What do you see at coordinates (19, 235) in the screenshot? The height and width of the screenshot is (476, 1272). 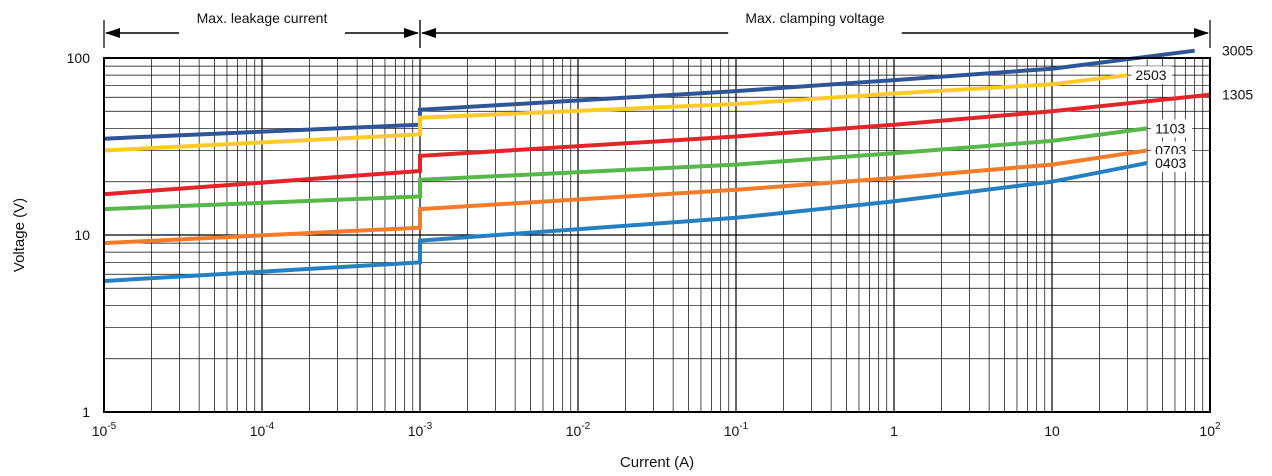 I see `y-axis-title: Voltage (V)` at bounding box center [19, 235].